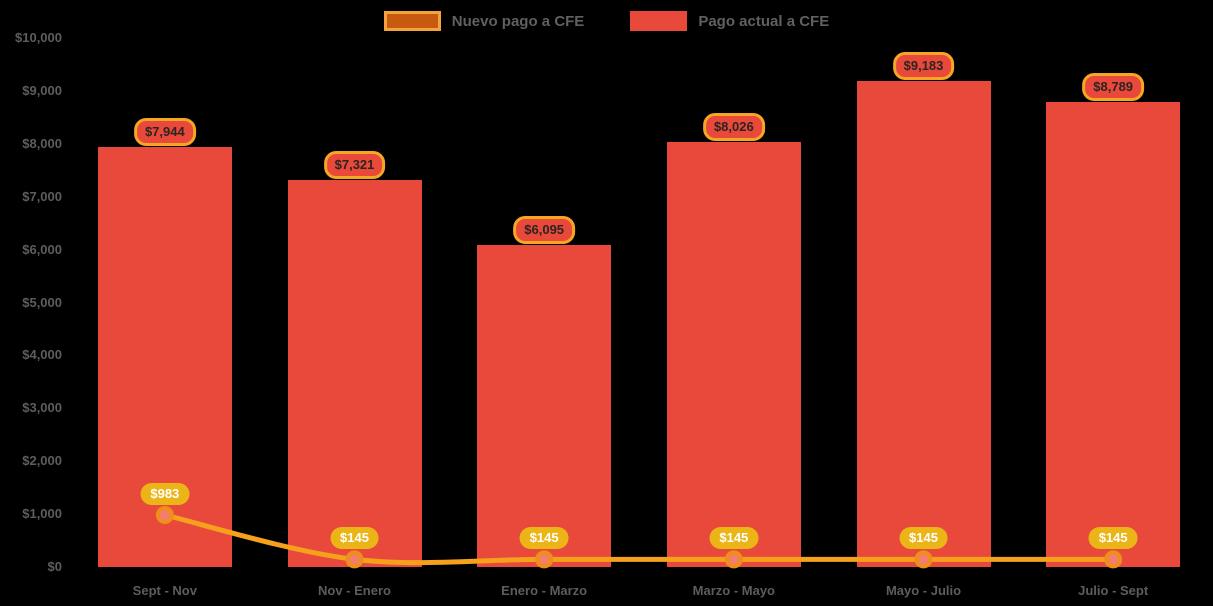 This screenshot has width=1213, height=606. Describe the element at coordinates (164, 590) in the screenshot. I see `x-axis-label: Sept - Nov` at that location.